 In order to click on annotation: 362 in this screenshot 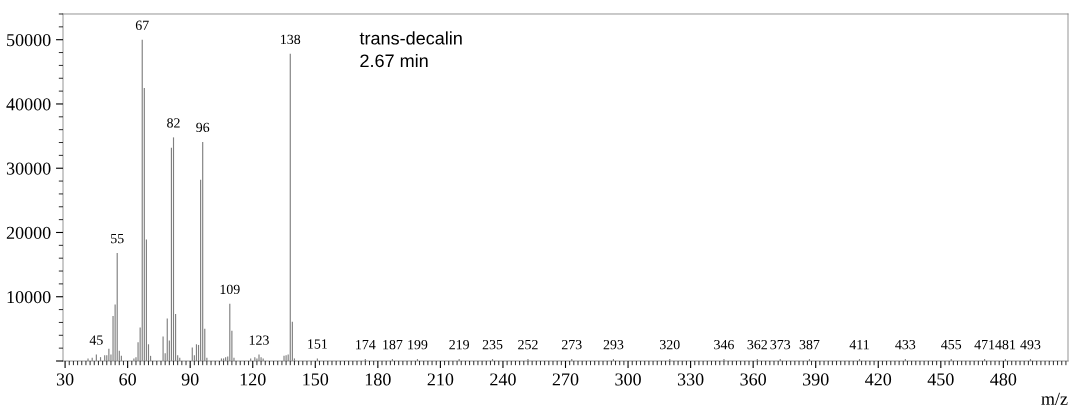, I will do `click(757, 344)`.